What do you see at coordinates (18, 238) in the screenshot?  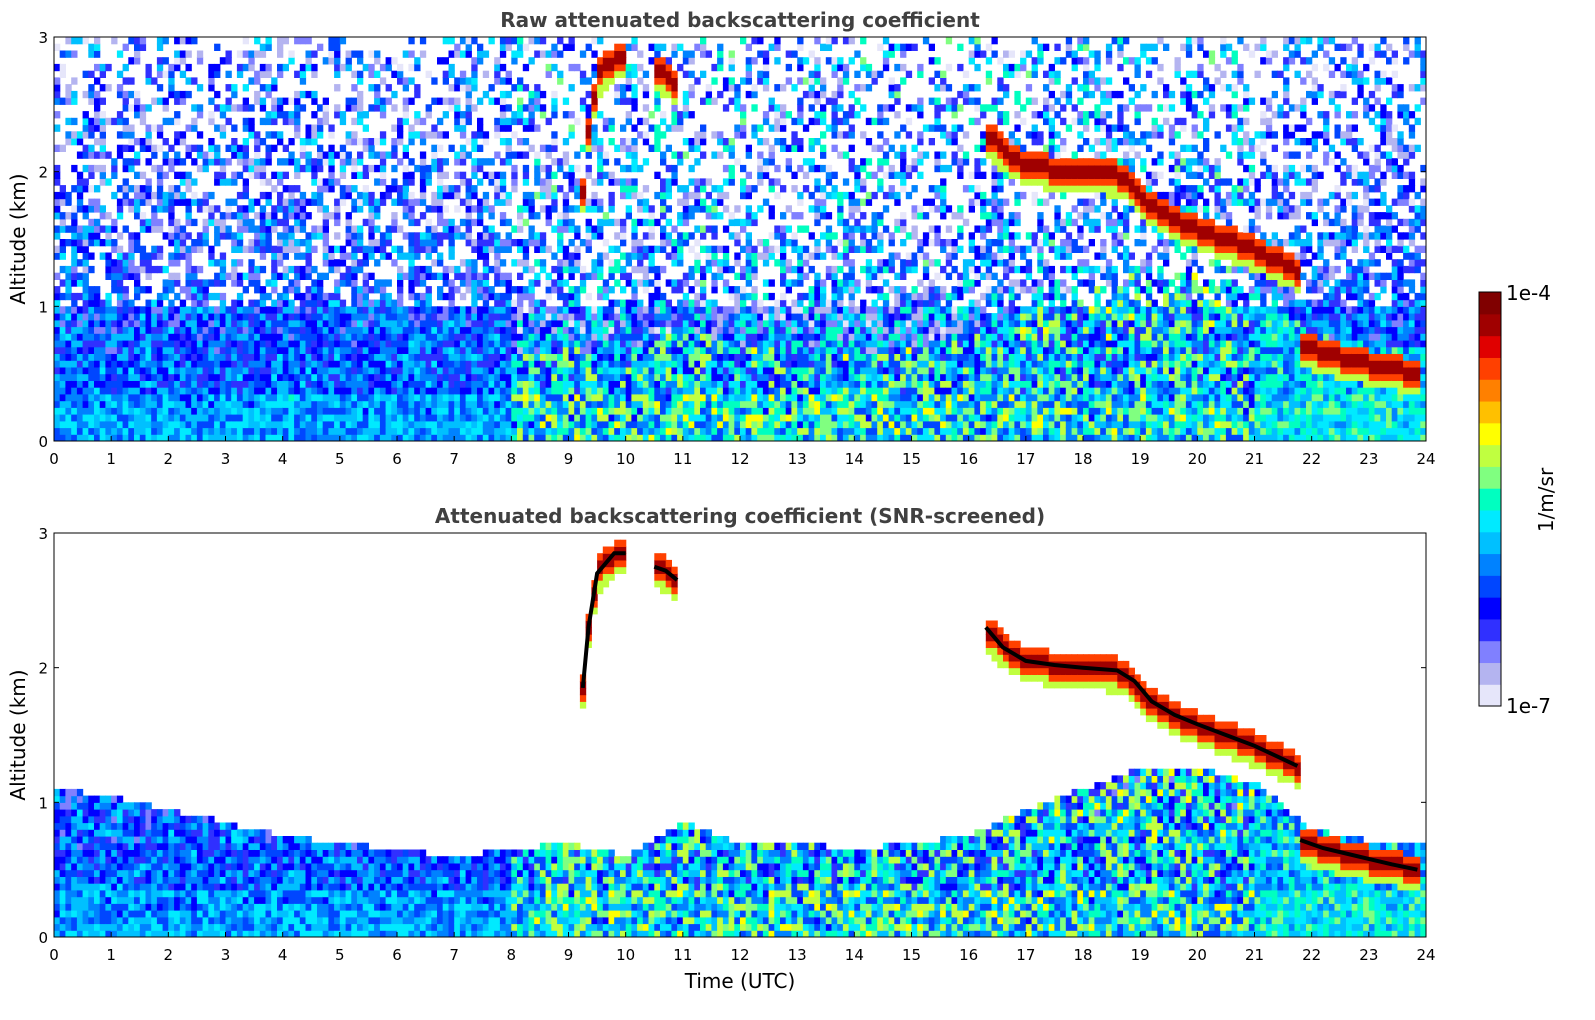 I see `y-axis-label-raw: Altitude (km)` at bounding box center [18, 238].